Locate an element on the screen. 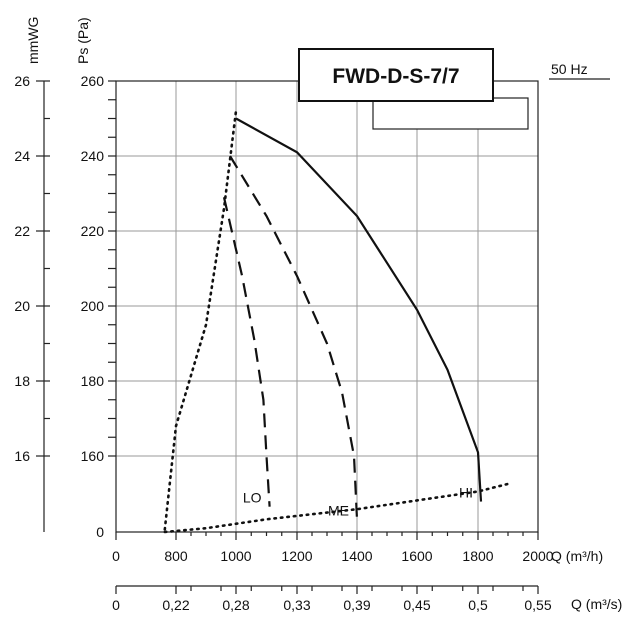 Image resolution: width=633 pixels, height=618 pixels. title-box is located at coordinates (396, 75).